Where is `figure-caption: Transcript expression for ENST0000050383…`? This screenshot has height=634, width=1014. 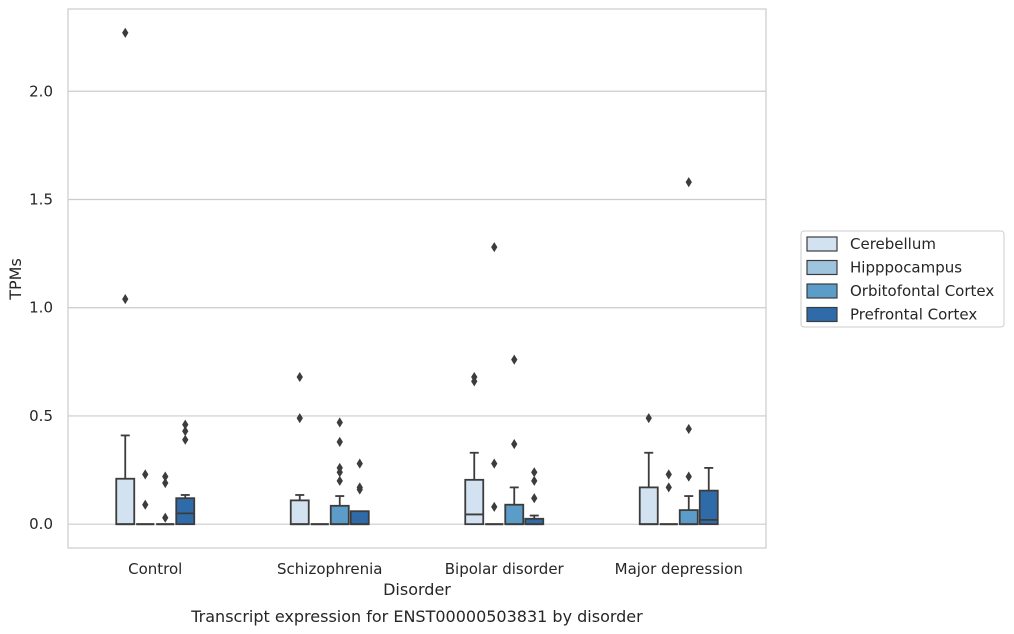 figure-caption: Transcript expression for ENST0000050383… is located at coordinates (416, 616).